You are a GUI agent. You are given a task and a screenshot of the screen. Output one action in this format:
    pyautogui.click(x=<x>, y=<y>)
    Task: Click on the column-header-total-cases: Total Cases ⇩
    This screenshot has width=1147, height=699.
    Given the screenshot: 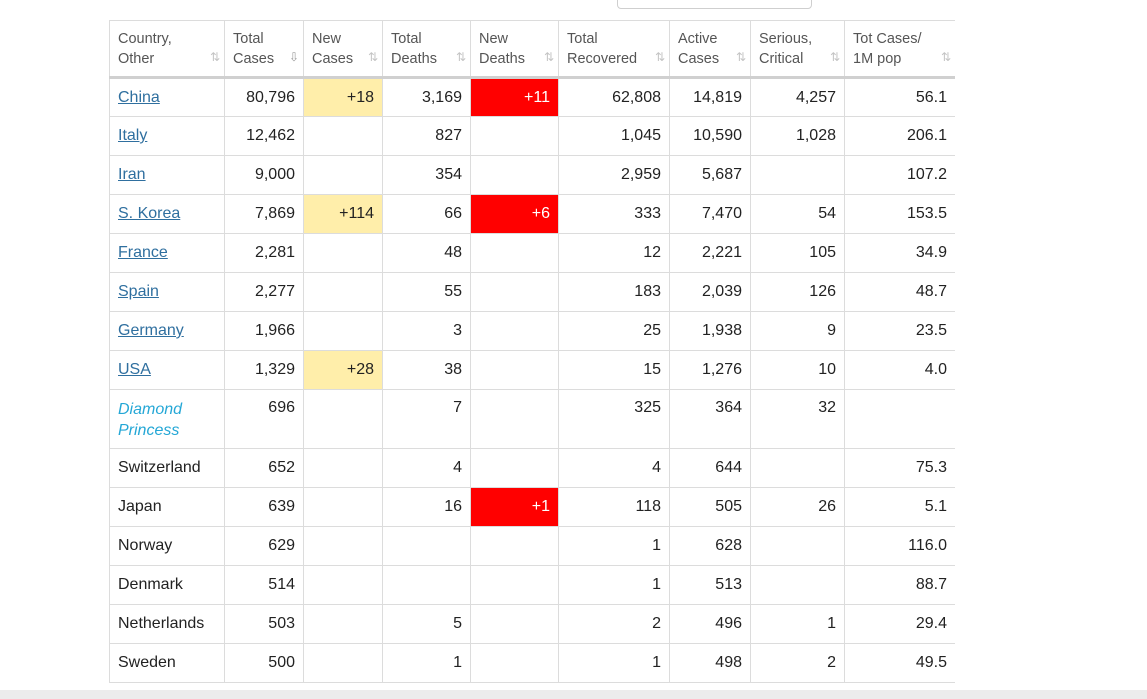 What is the action you would take?
    pyautogui.click(x=264, y=49)
    